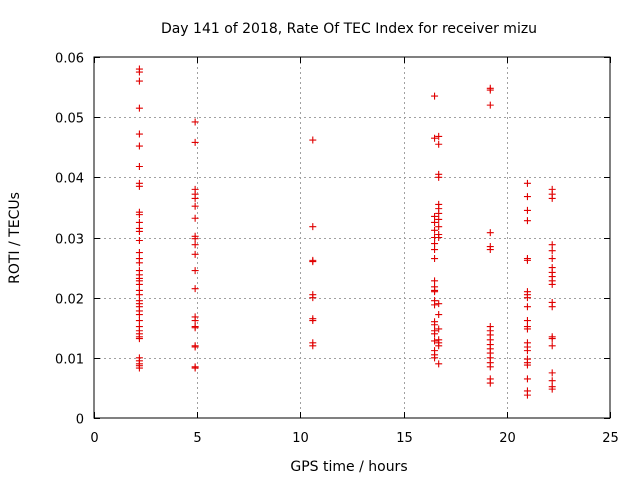 The image size is (640, 480). What do you see at coordinates (69, 59) in the screenshot?
I see `y-tick-label: 0.06` at bounding box center [69, 59].